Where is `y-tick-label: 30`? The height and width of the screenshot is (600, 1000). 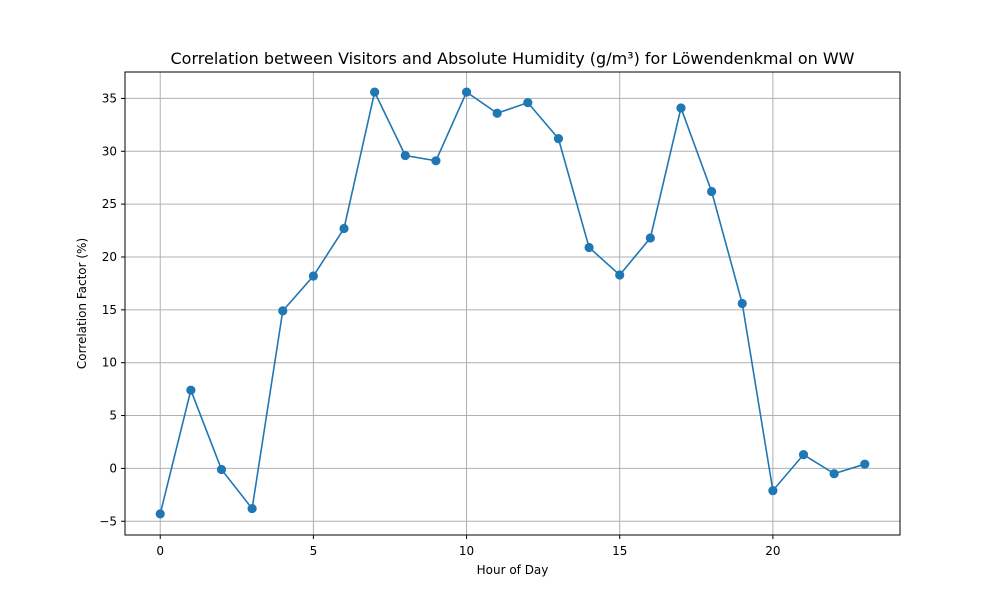 y-tick-label: 30 is located at coordinates (109, 151).